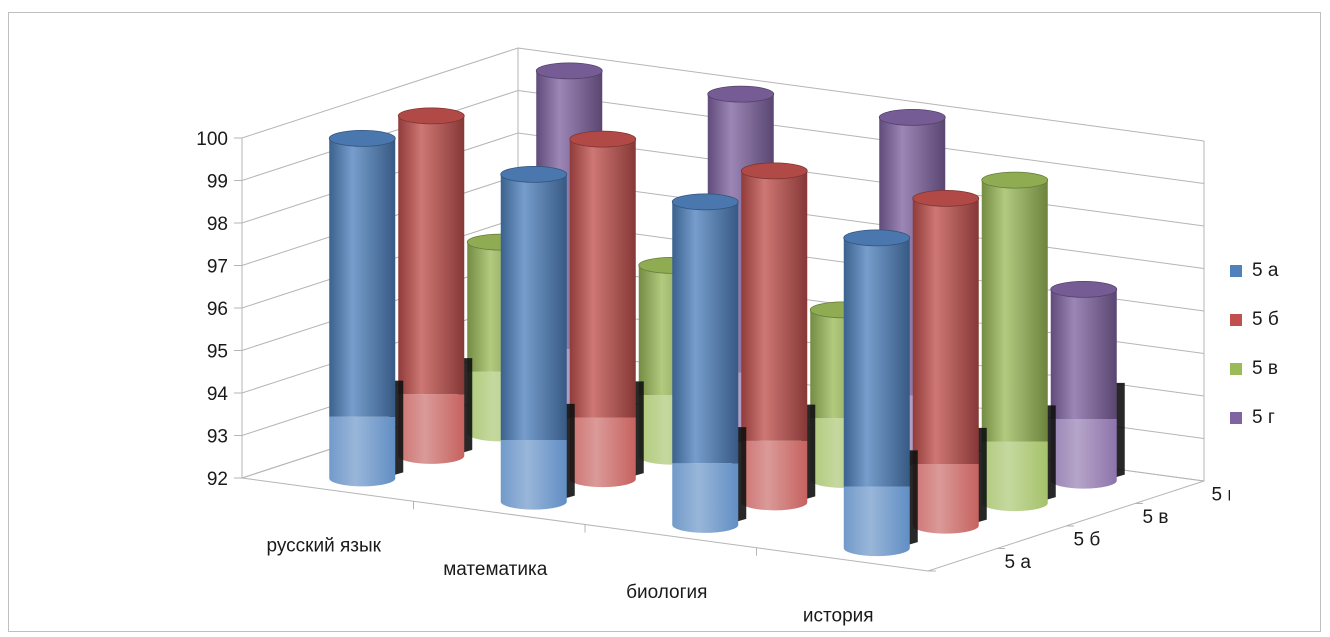  I want to click on legend-item: 5 а, so click(1254, 270).